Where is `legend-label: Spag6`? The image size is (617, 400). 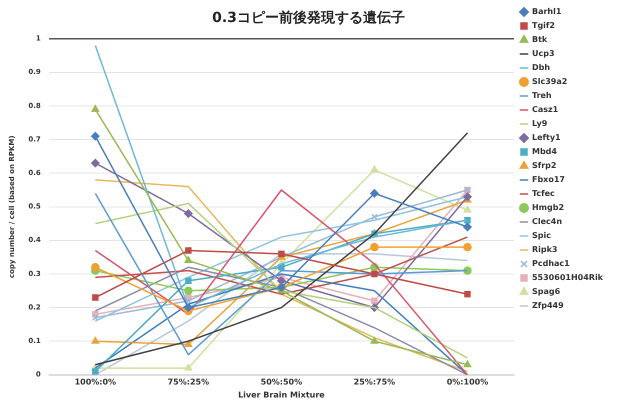
legend-label: Spag6 is located at coordinates (546, 291).